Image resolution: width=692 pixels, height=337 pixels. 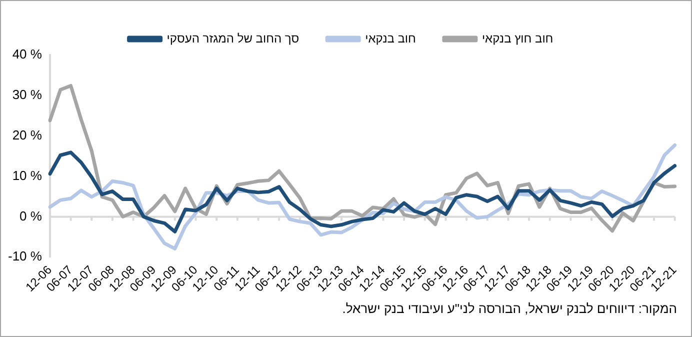 I want to click on y-tick-label: 40 %, so click(x=27, y=54).